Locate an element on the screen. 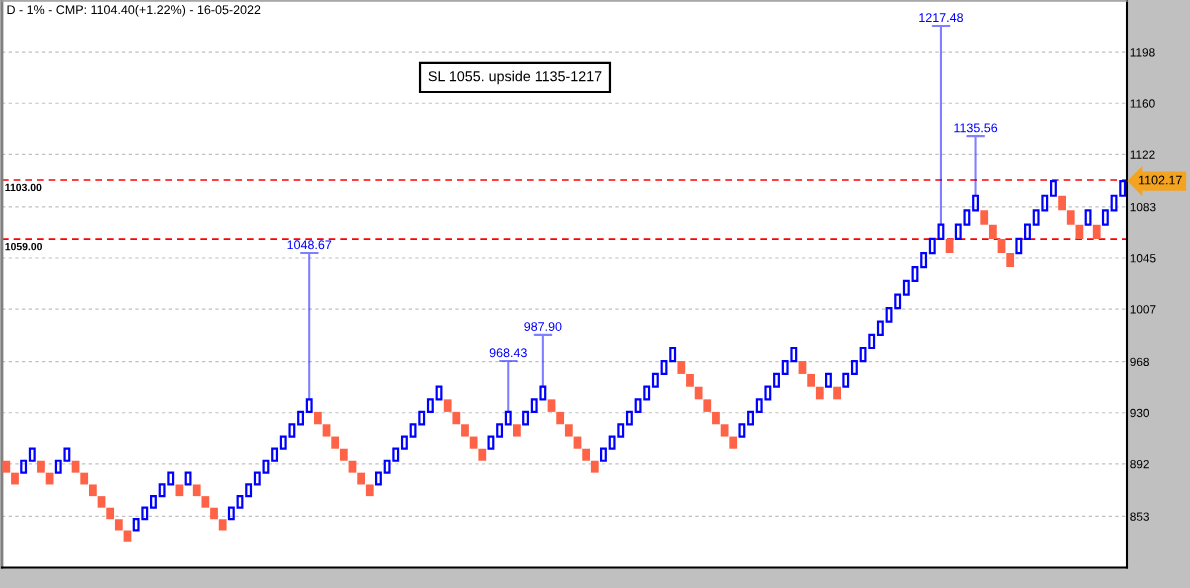 The image size is (1190, 588). chart-title: D - 1% - CMP: 1104.40(+1.22%) - 16-05-2022 is located at coordinates (134, 10).